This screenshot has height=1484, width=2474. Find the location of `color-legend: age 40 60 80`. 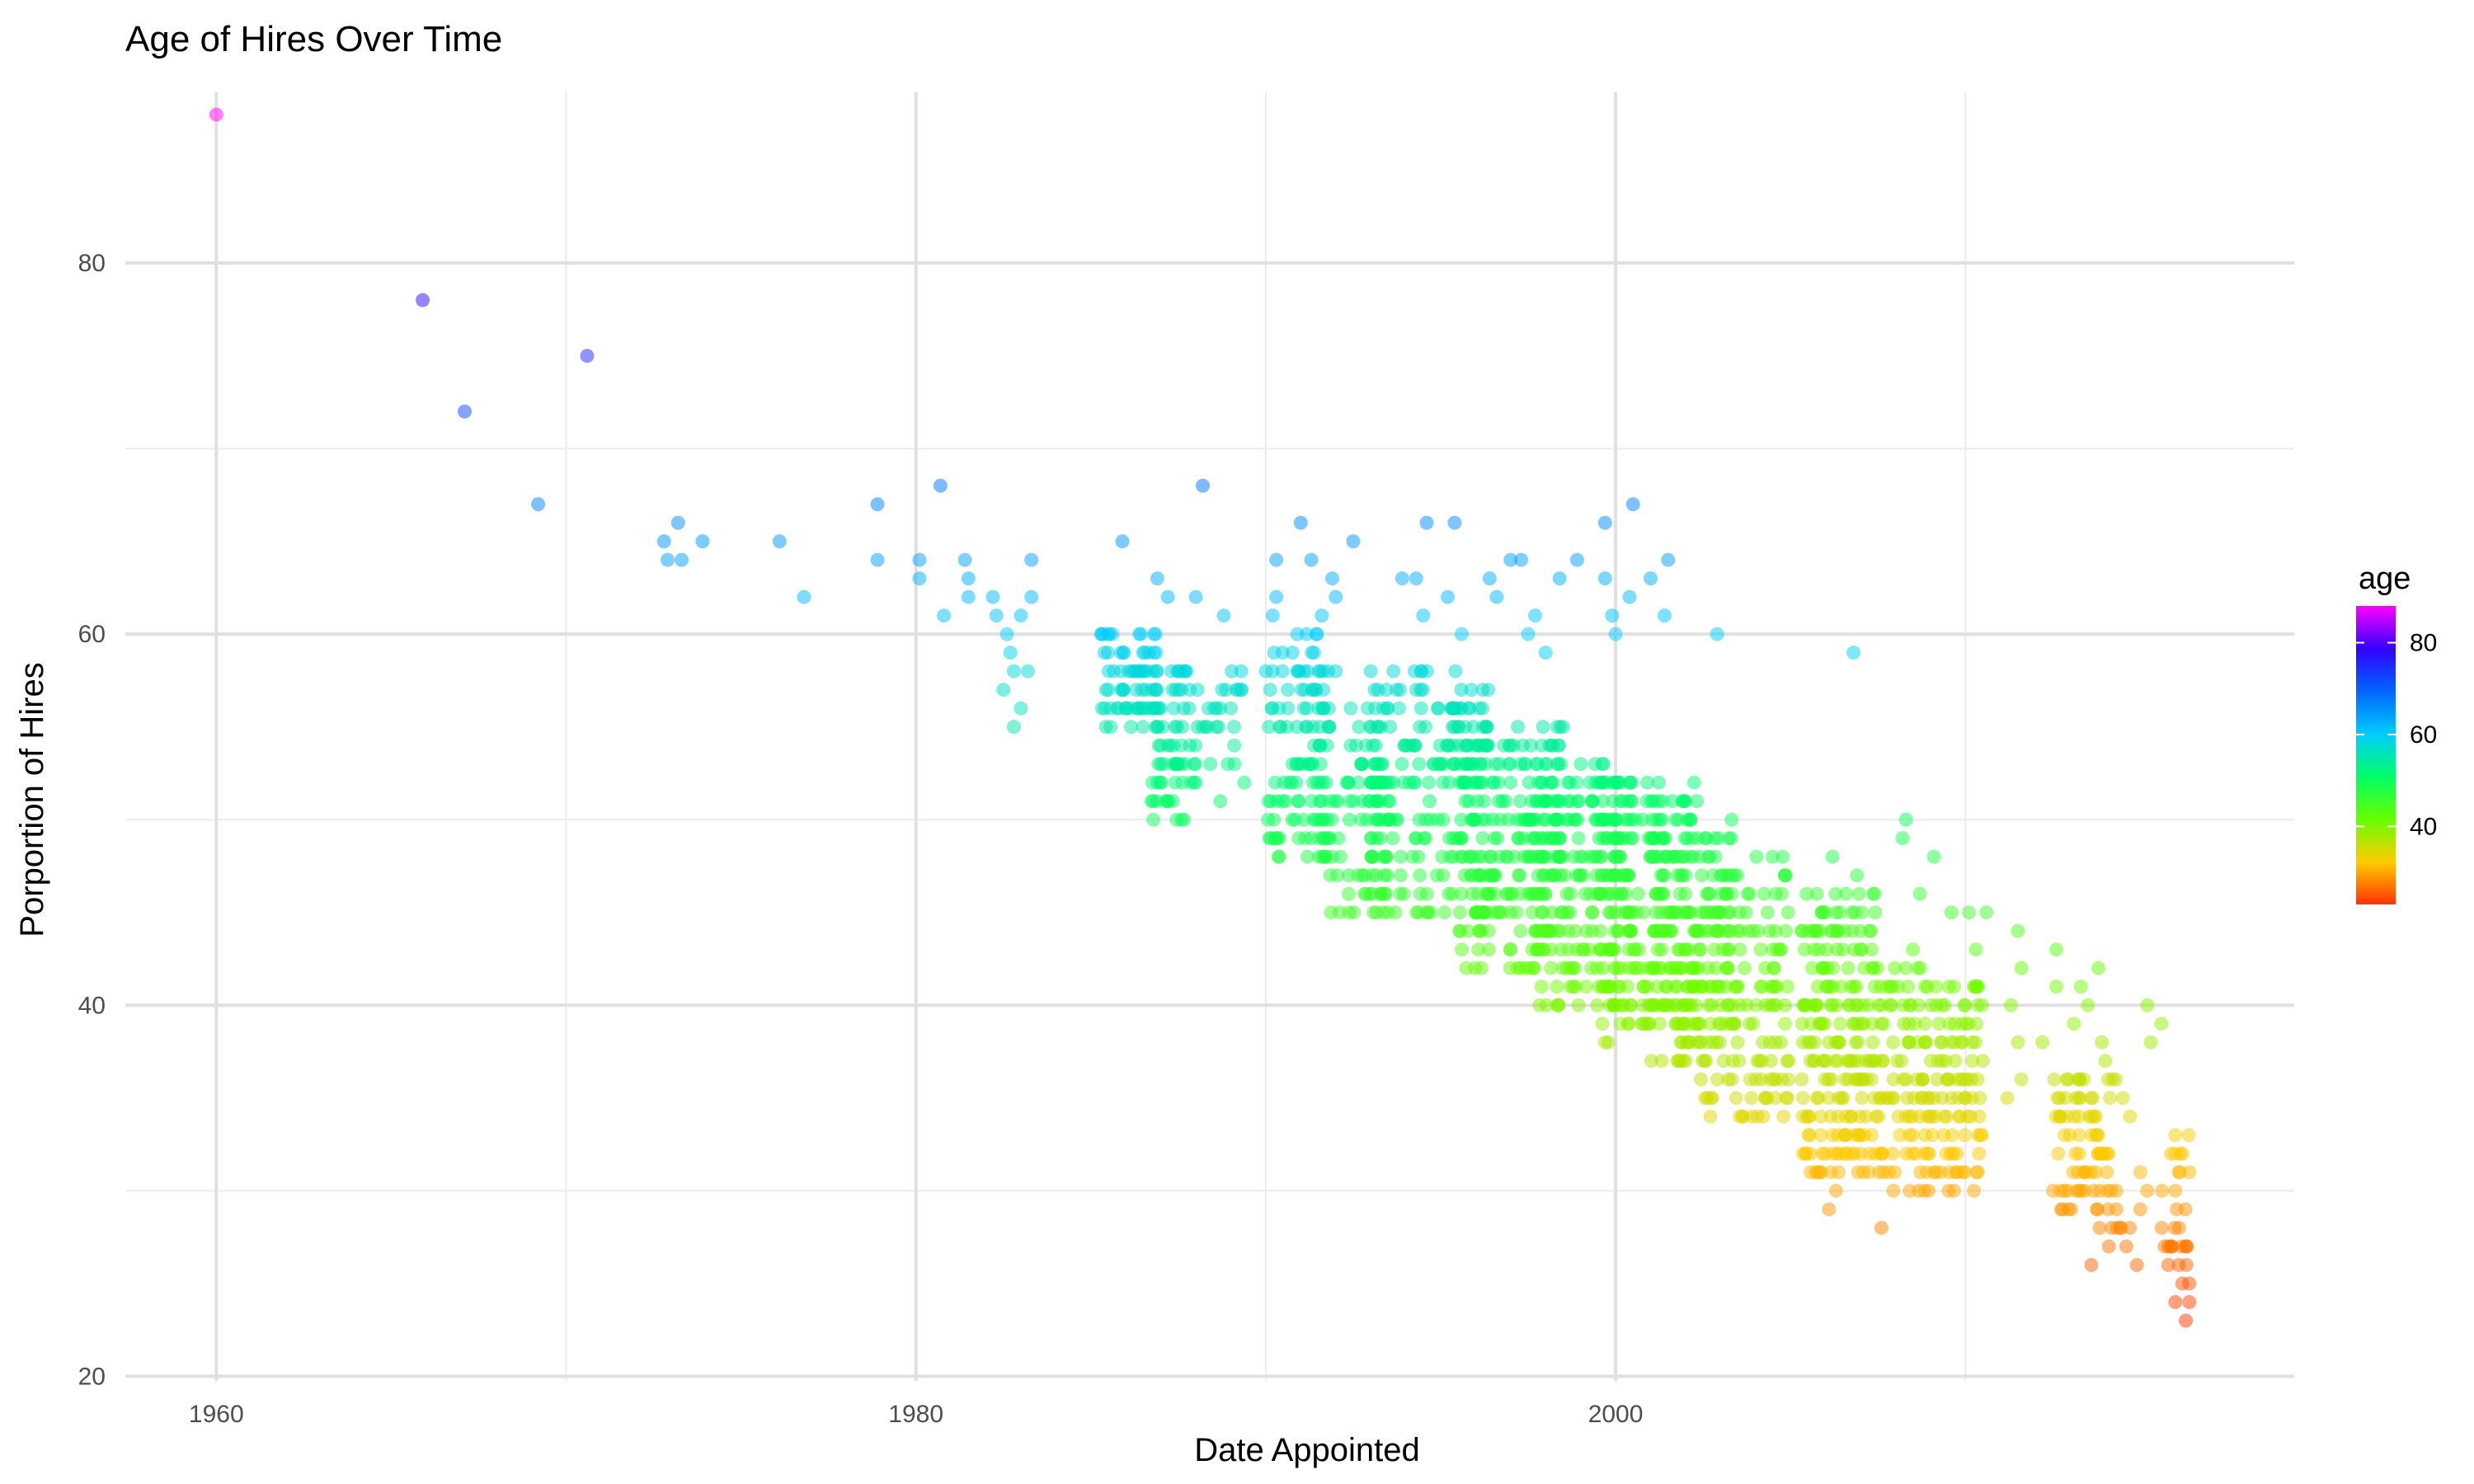

color-legend: age 40 60 80 is located at coordinates (2396, 732).